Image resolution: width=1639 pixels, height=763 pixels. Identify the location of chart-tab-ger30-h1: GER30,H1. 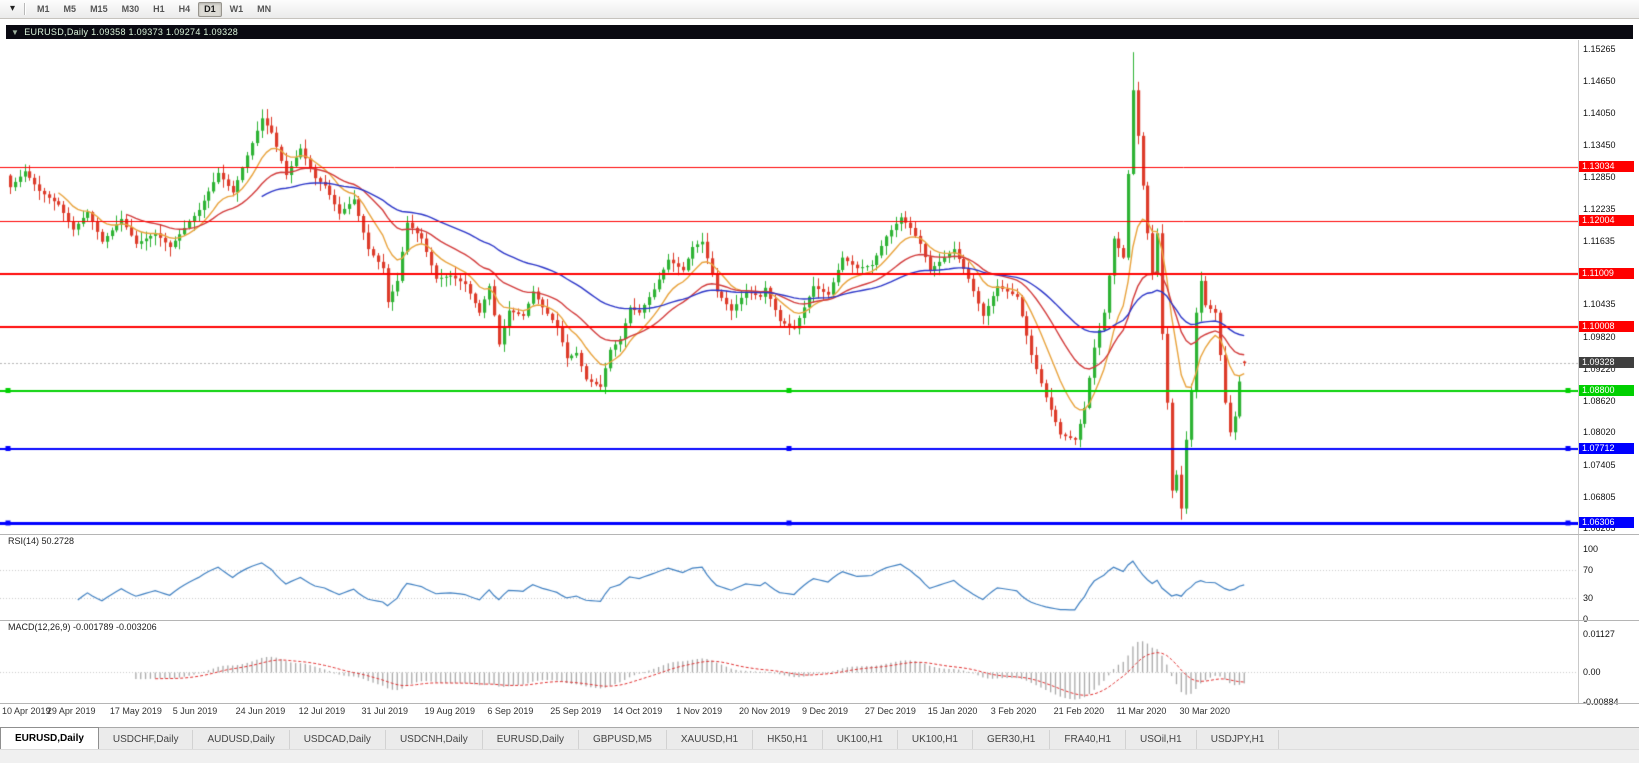
(1012, 739).